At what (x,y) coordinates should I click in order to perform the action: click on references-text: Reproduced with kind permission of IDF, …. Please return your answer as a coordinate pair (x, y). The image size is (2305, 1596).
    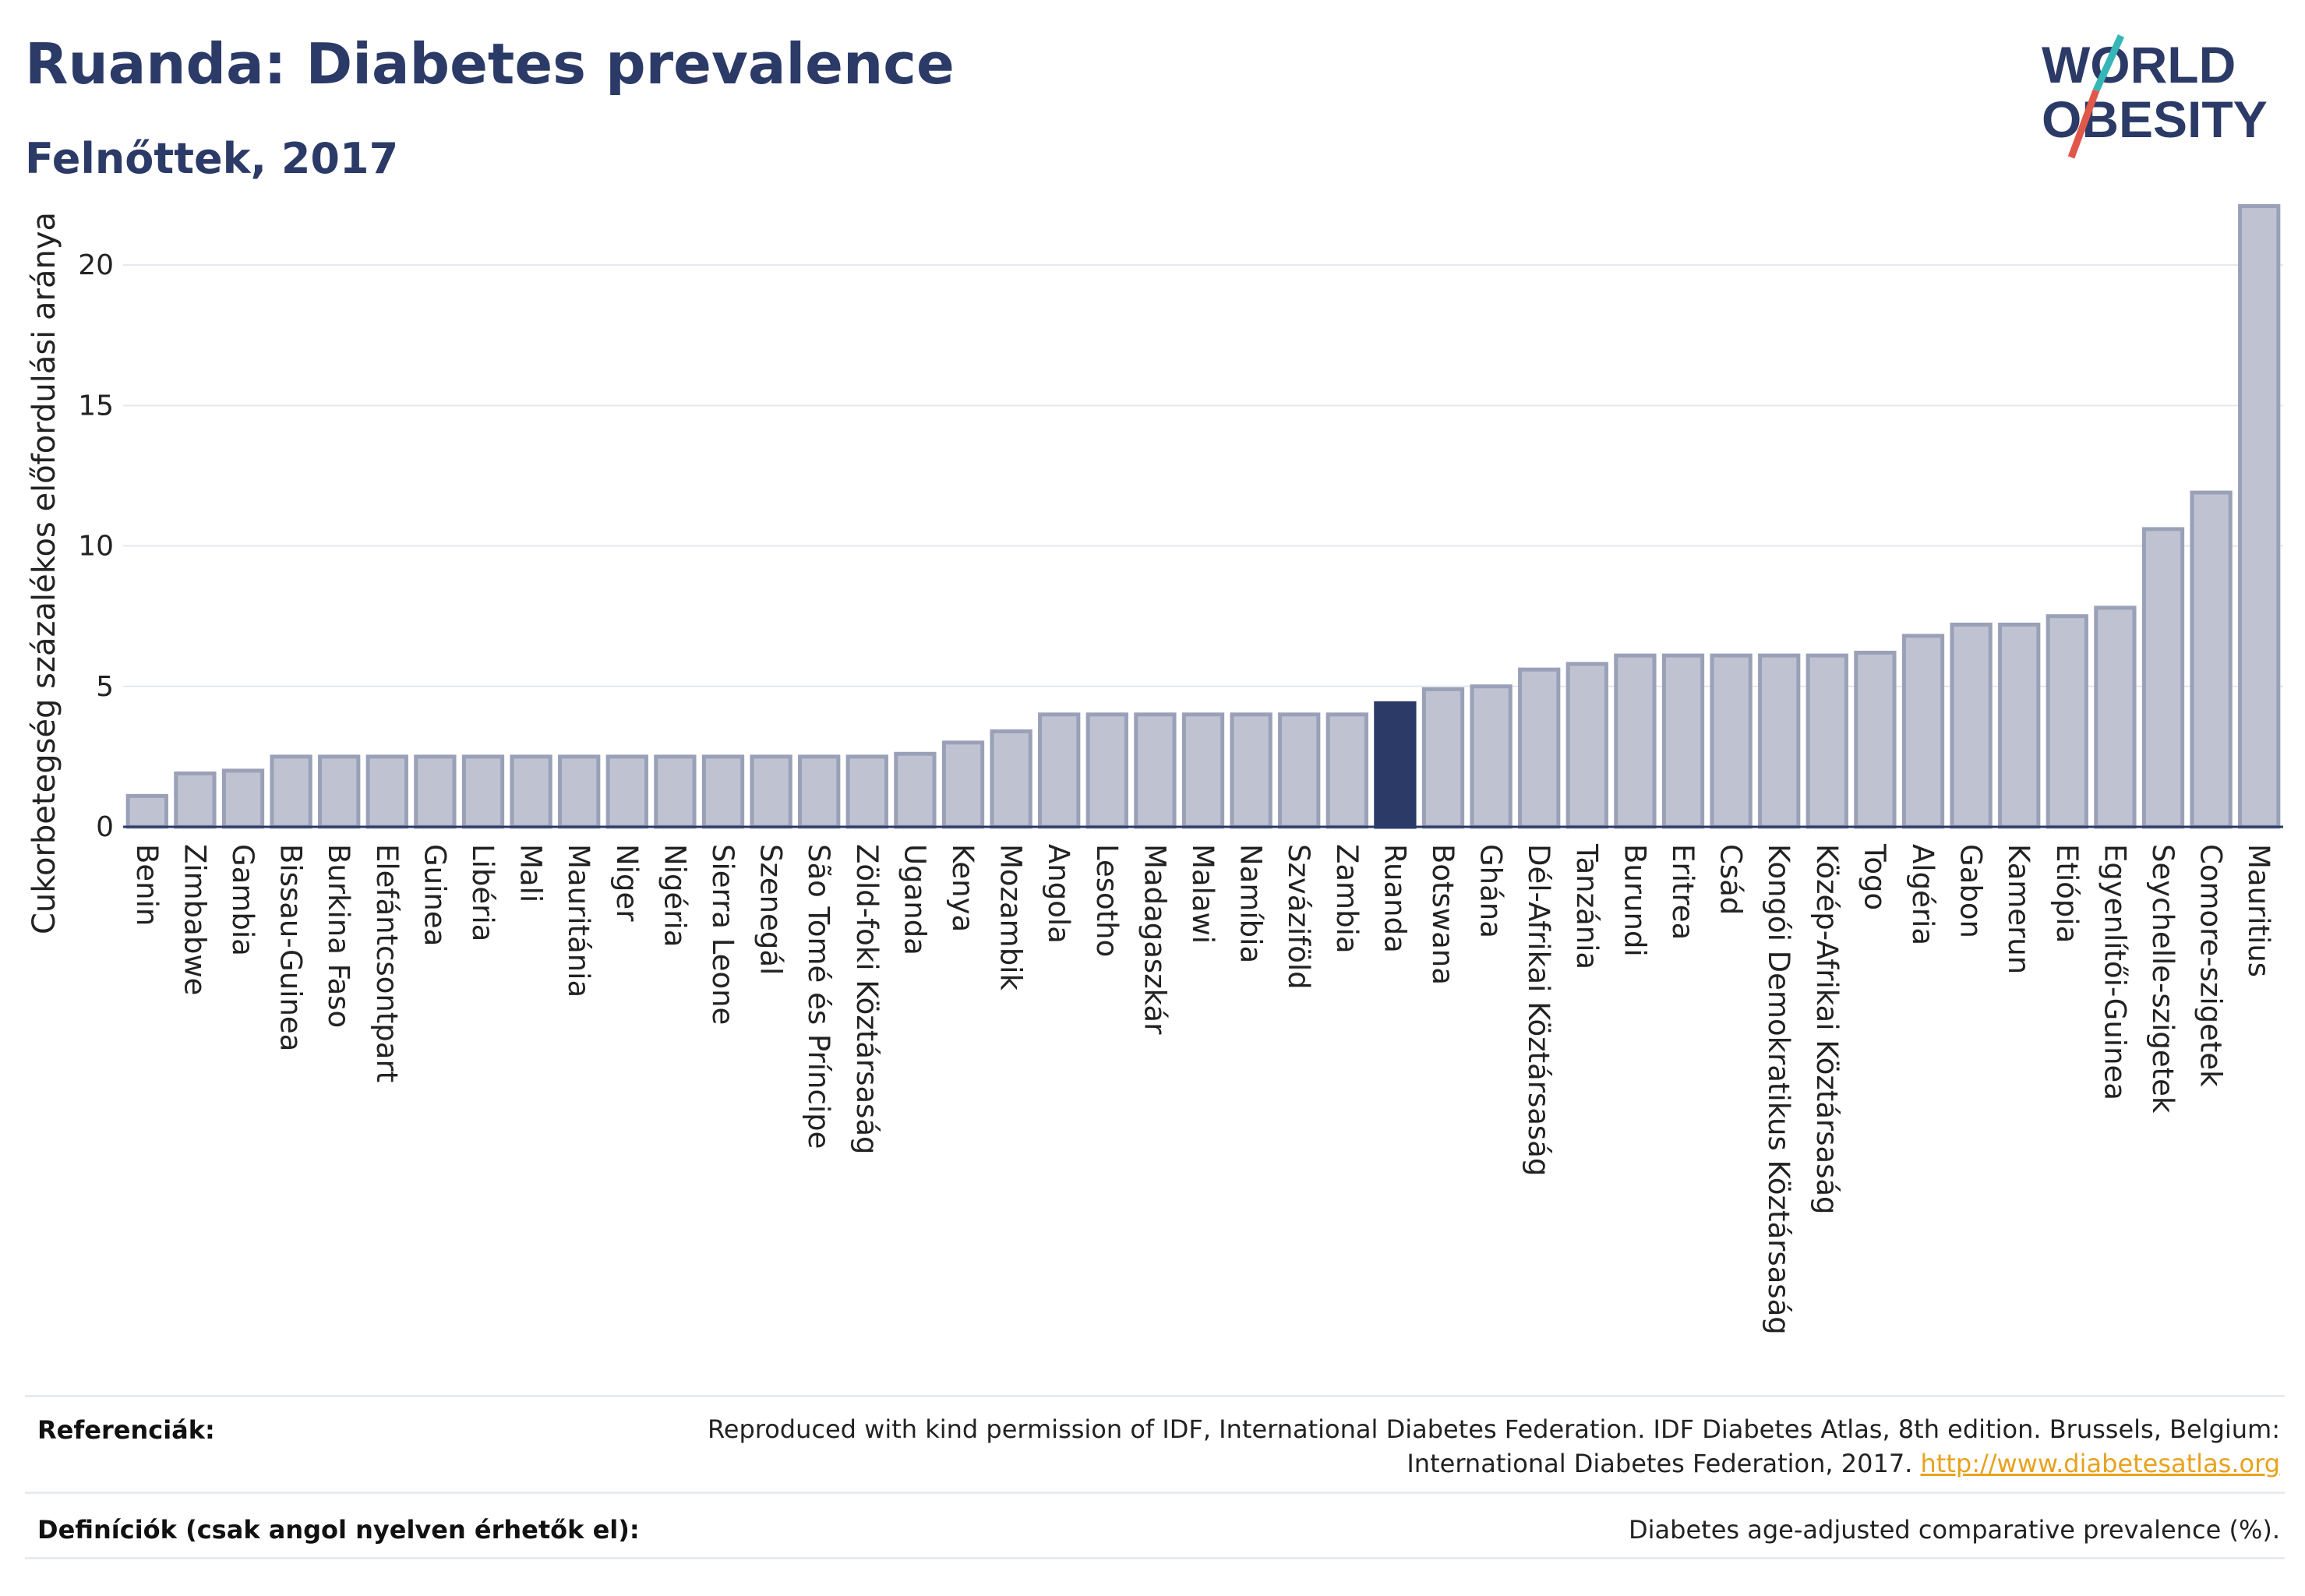
    Looking at the image, I should click on (1423, 1446).